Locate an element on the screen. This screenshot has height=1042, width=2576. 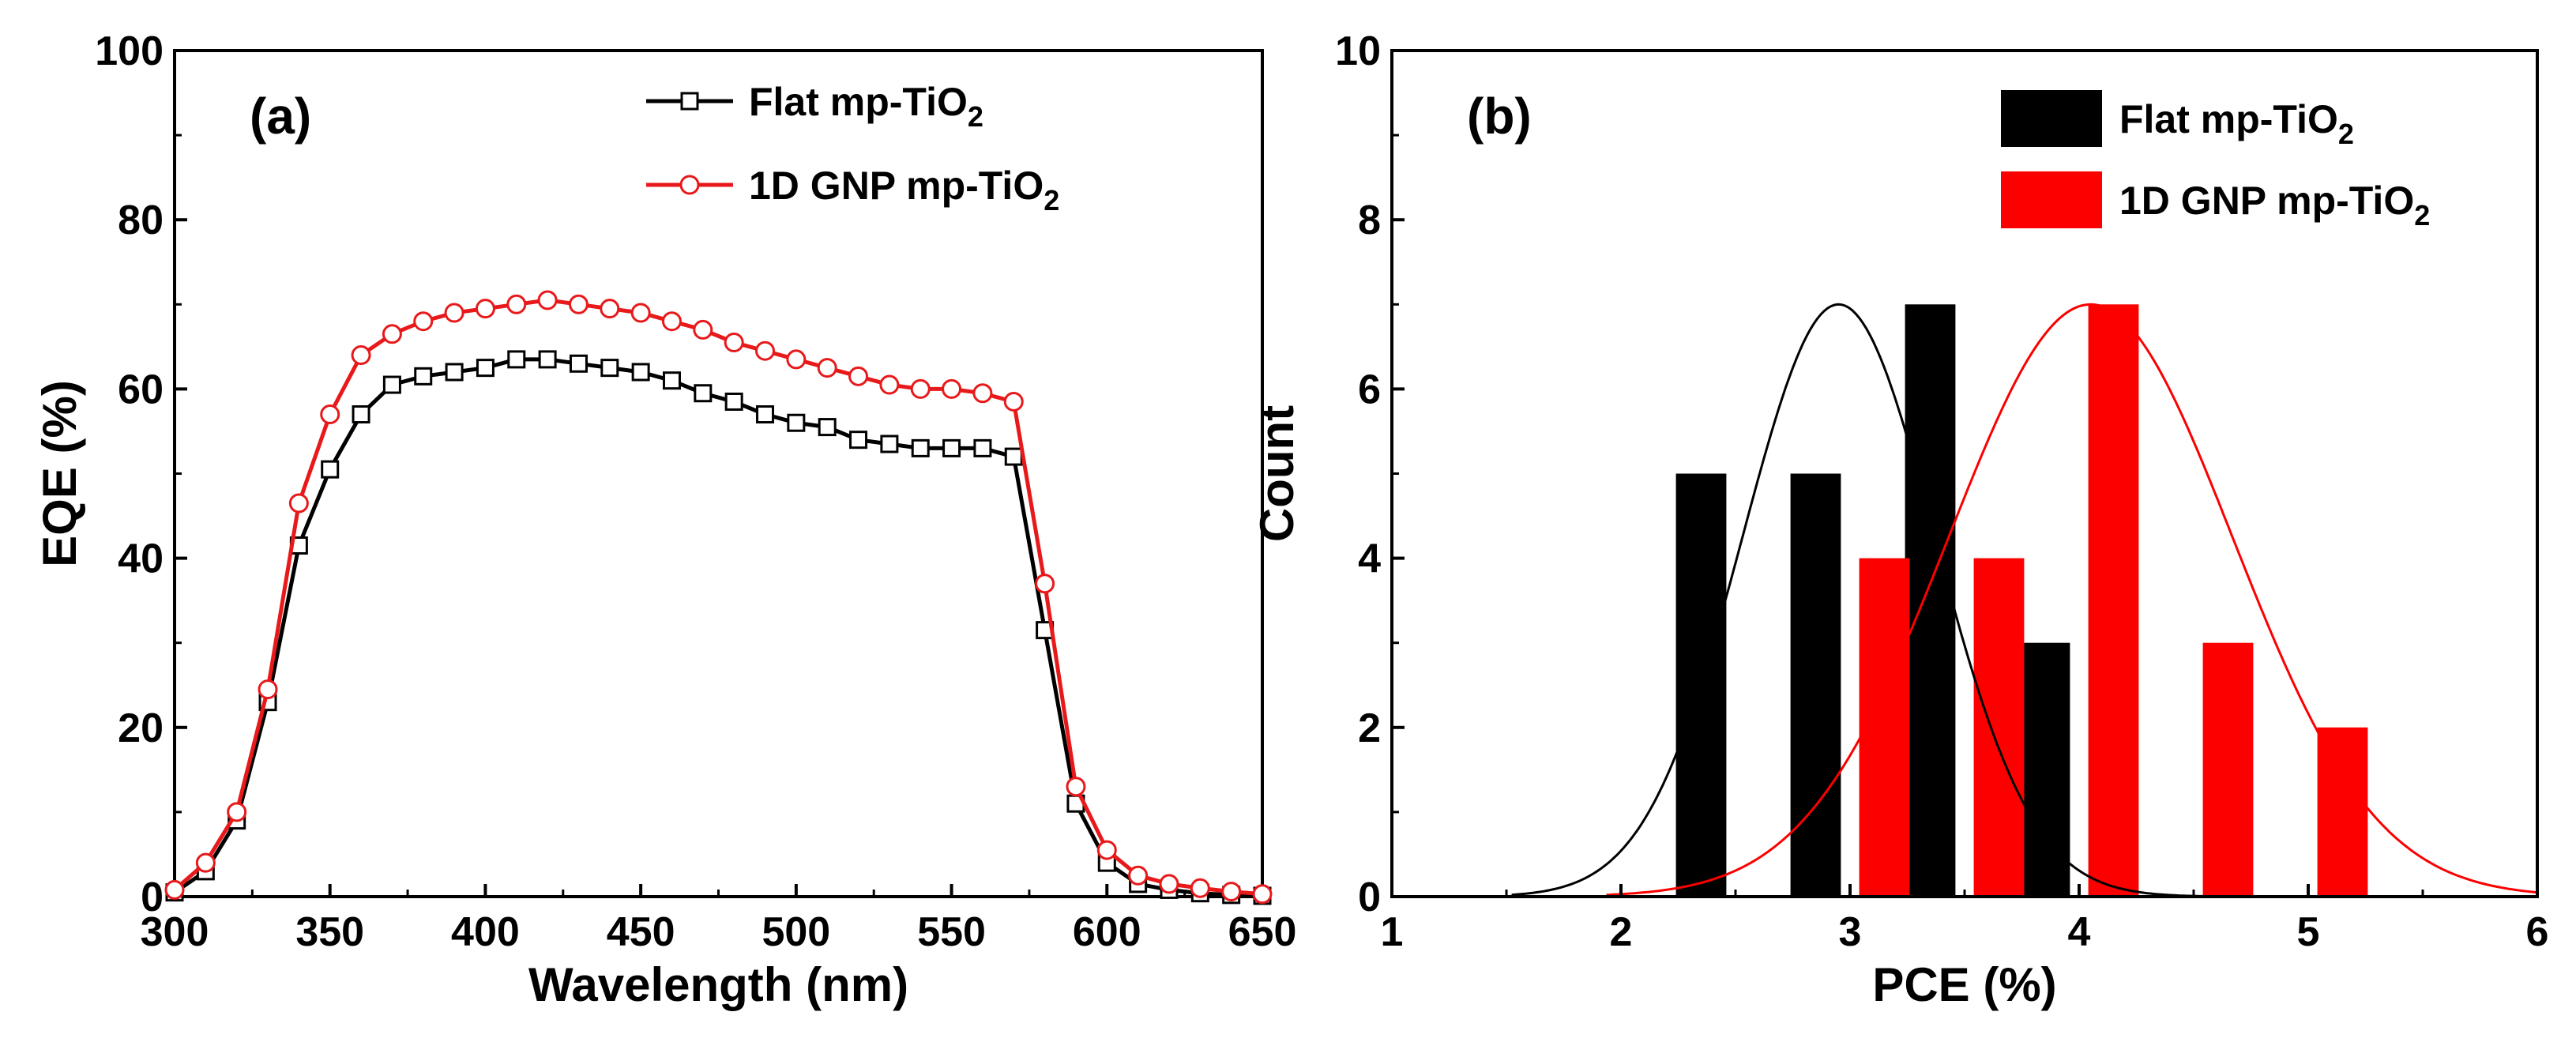
legend-flat-label-subscript: 2 is located at coordinates (976, 116).